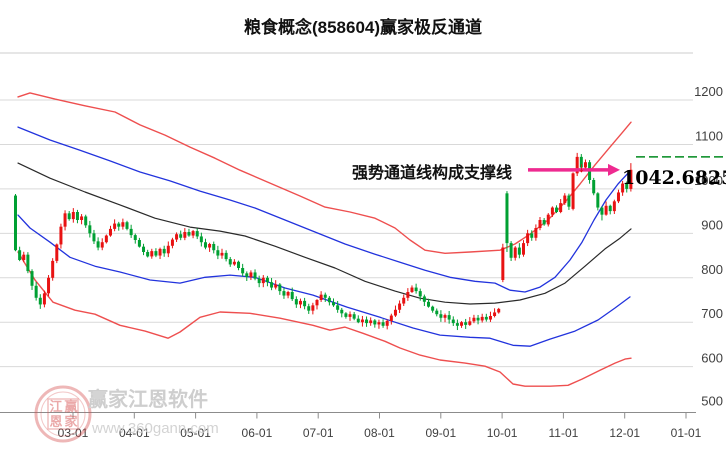 Image resolution: width=726 pixels, height=450 pixels. What do you see at coordinates (712, 269) in the screenshot?
I see `y-axis-label-800: 800` at bounding box center [712, 269].